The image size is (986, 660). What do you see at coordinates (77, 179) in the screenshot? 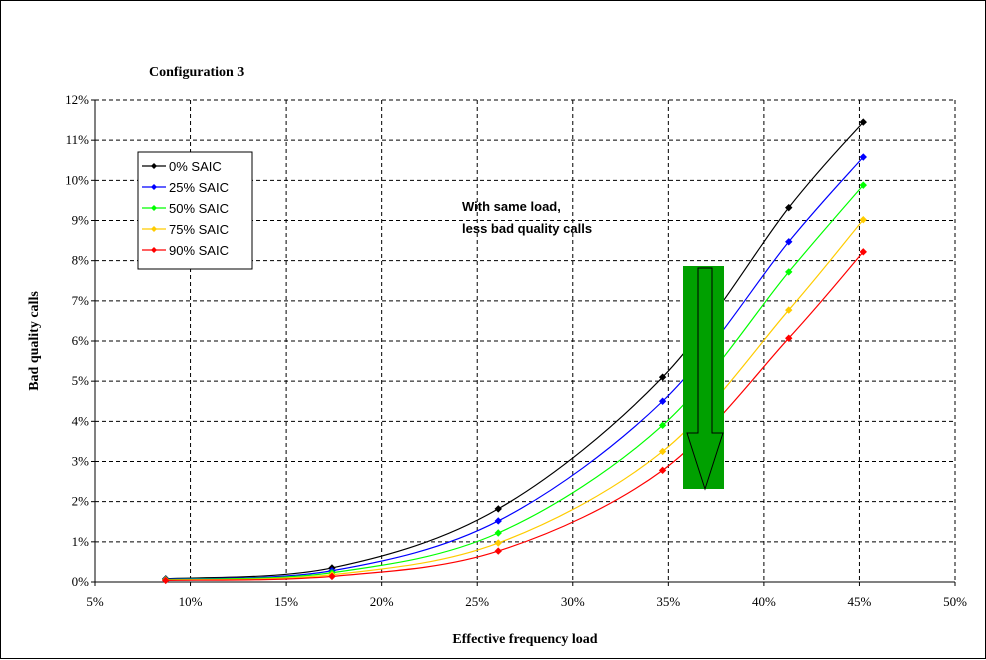
I see `y-tick-label: 10%` at bounding box center [77, 179].